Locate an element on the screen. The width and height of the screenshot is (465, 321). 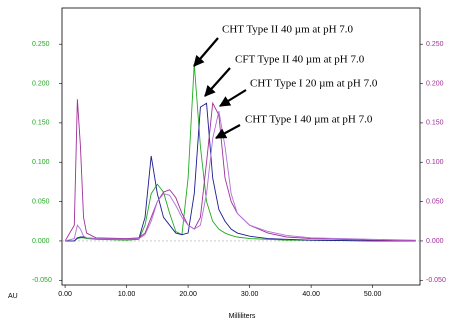
y-tick-label: 0.050 is located at coordinates (41, 201).